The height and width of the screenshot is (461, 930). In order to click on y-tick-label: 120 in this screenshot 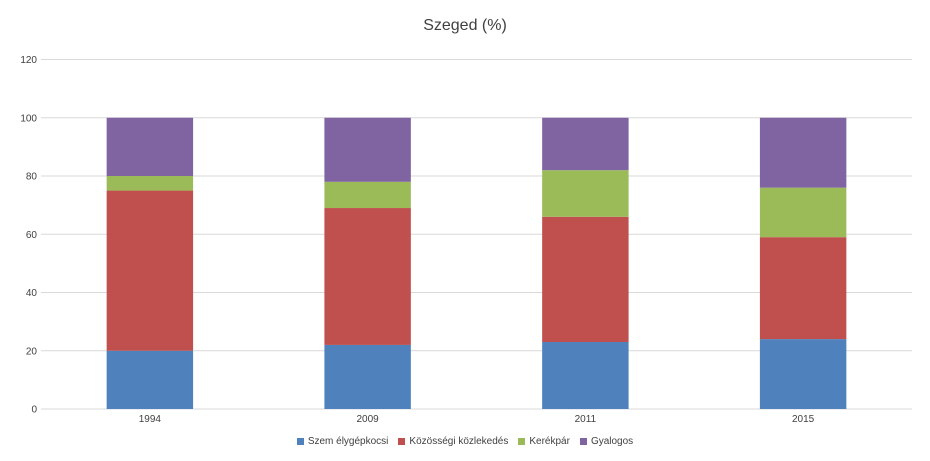, I will do `click(28, 60)`.